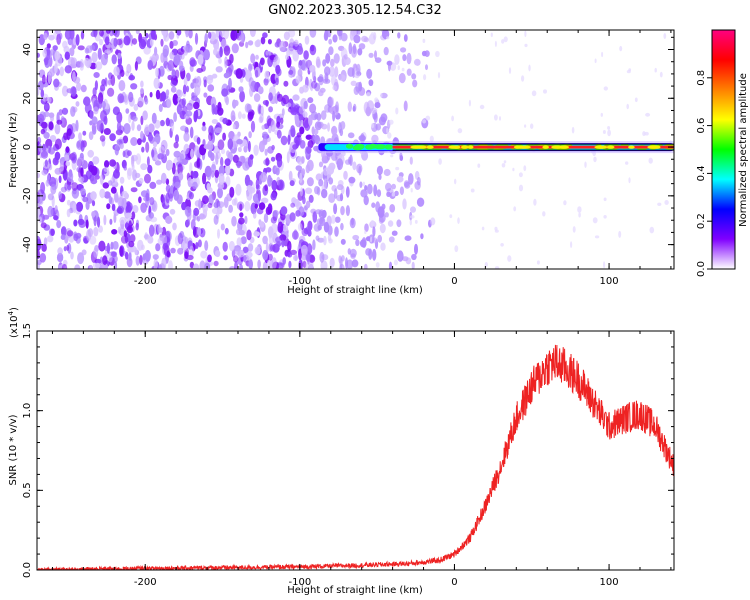 This screenshot has height=600, width=750. What do you see at coordinates (369, 147) in the screenshot?
I see `signal-blob` at bounding box center [369, 147].